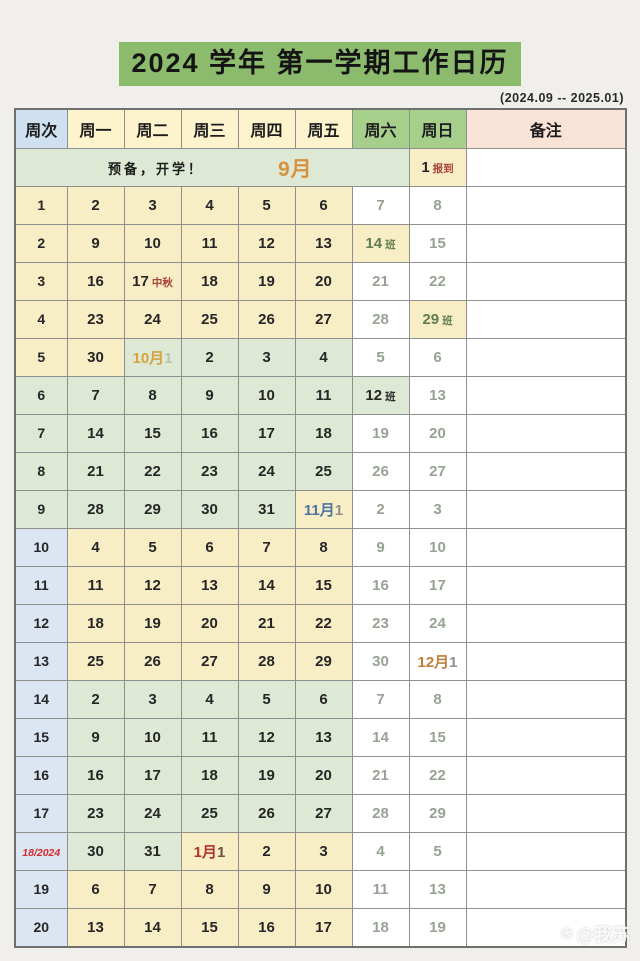  What do you see at coordinates (41, 622) in the screenshot?
I see `week-number: 12` at bounding box center [41, 622].